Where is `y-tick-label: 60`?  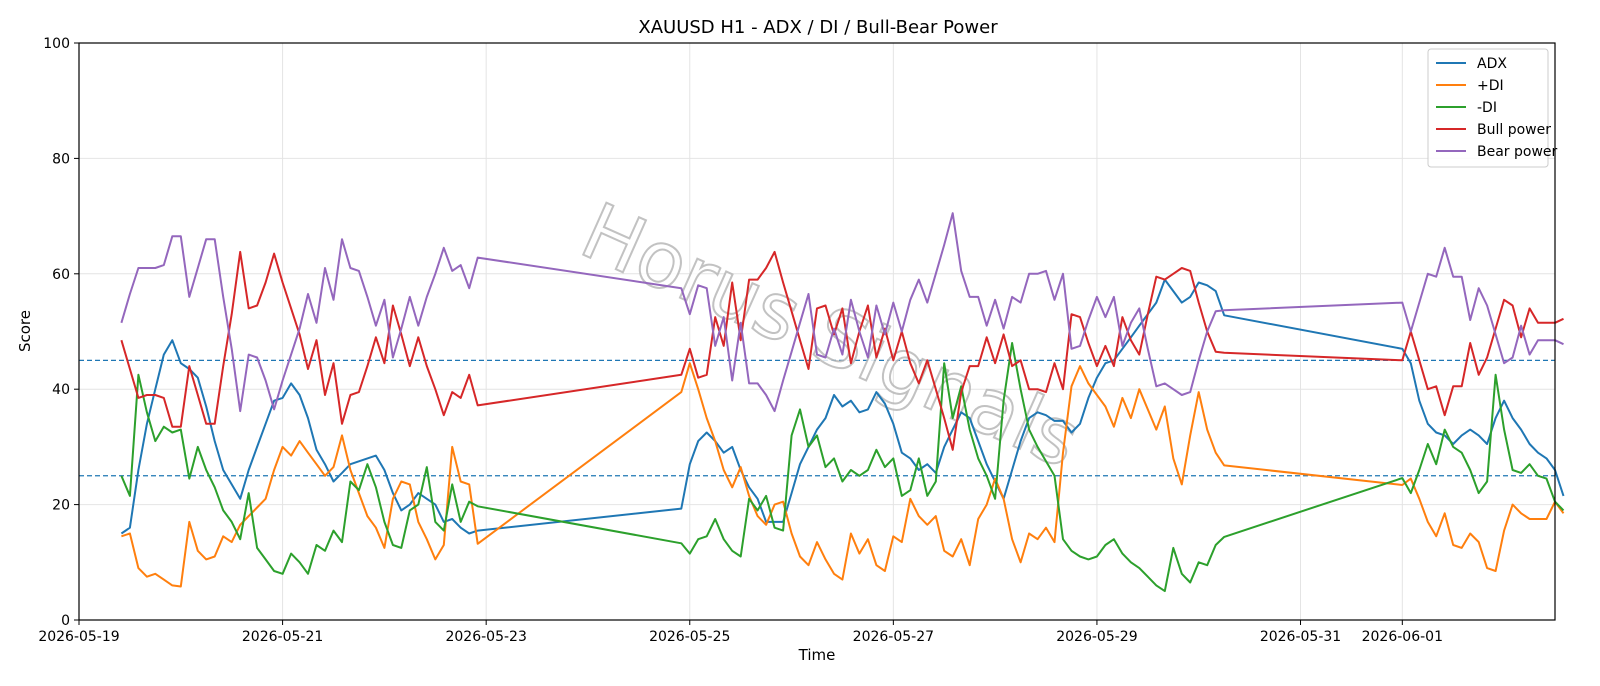
y-tick-label: 60 is located at coordinates (61, 275).